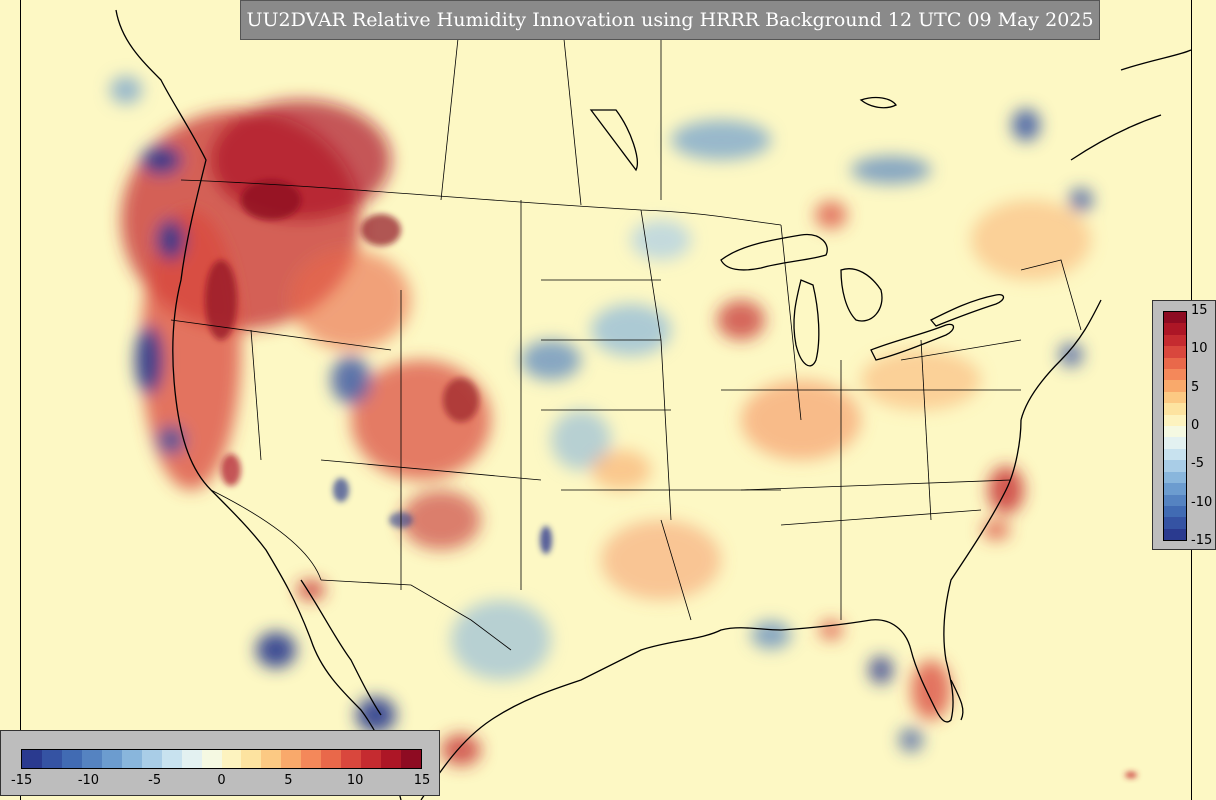 This screenshot has height=800, width=1216. I want to click on colorbar-horizontal: -15 -10 -5 0 5 10 15, so click(220, 763).